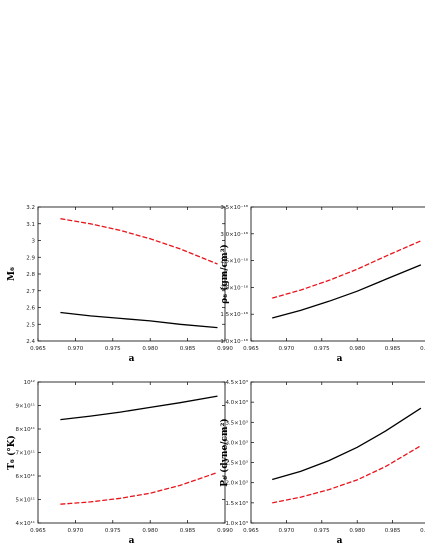 Image resolution: width=425 pixels, height=550 pixels. I want to click on y-axis-label: M₆, so click(12, 274).